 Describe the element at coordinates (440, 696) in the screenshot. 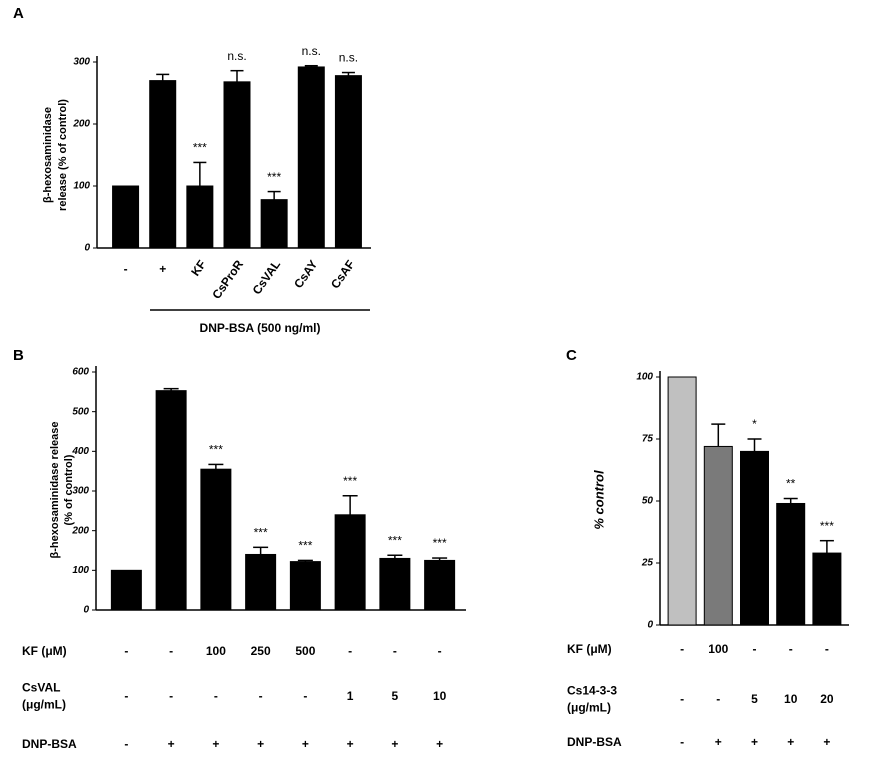

I see `condition-value: 10` at that location.